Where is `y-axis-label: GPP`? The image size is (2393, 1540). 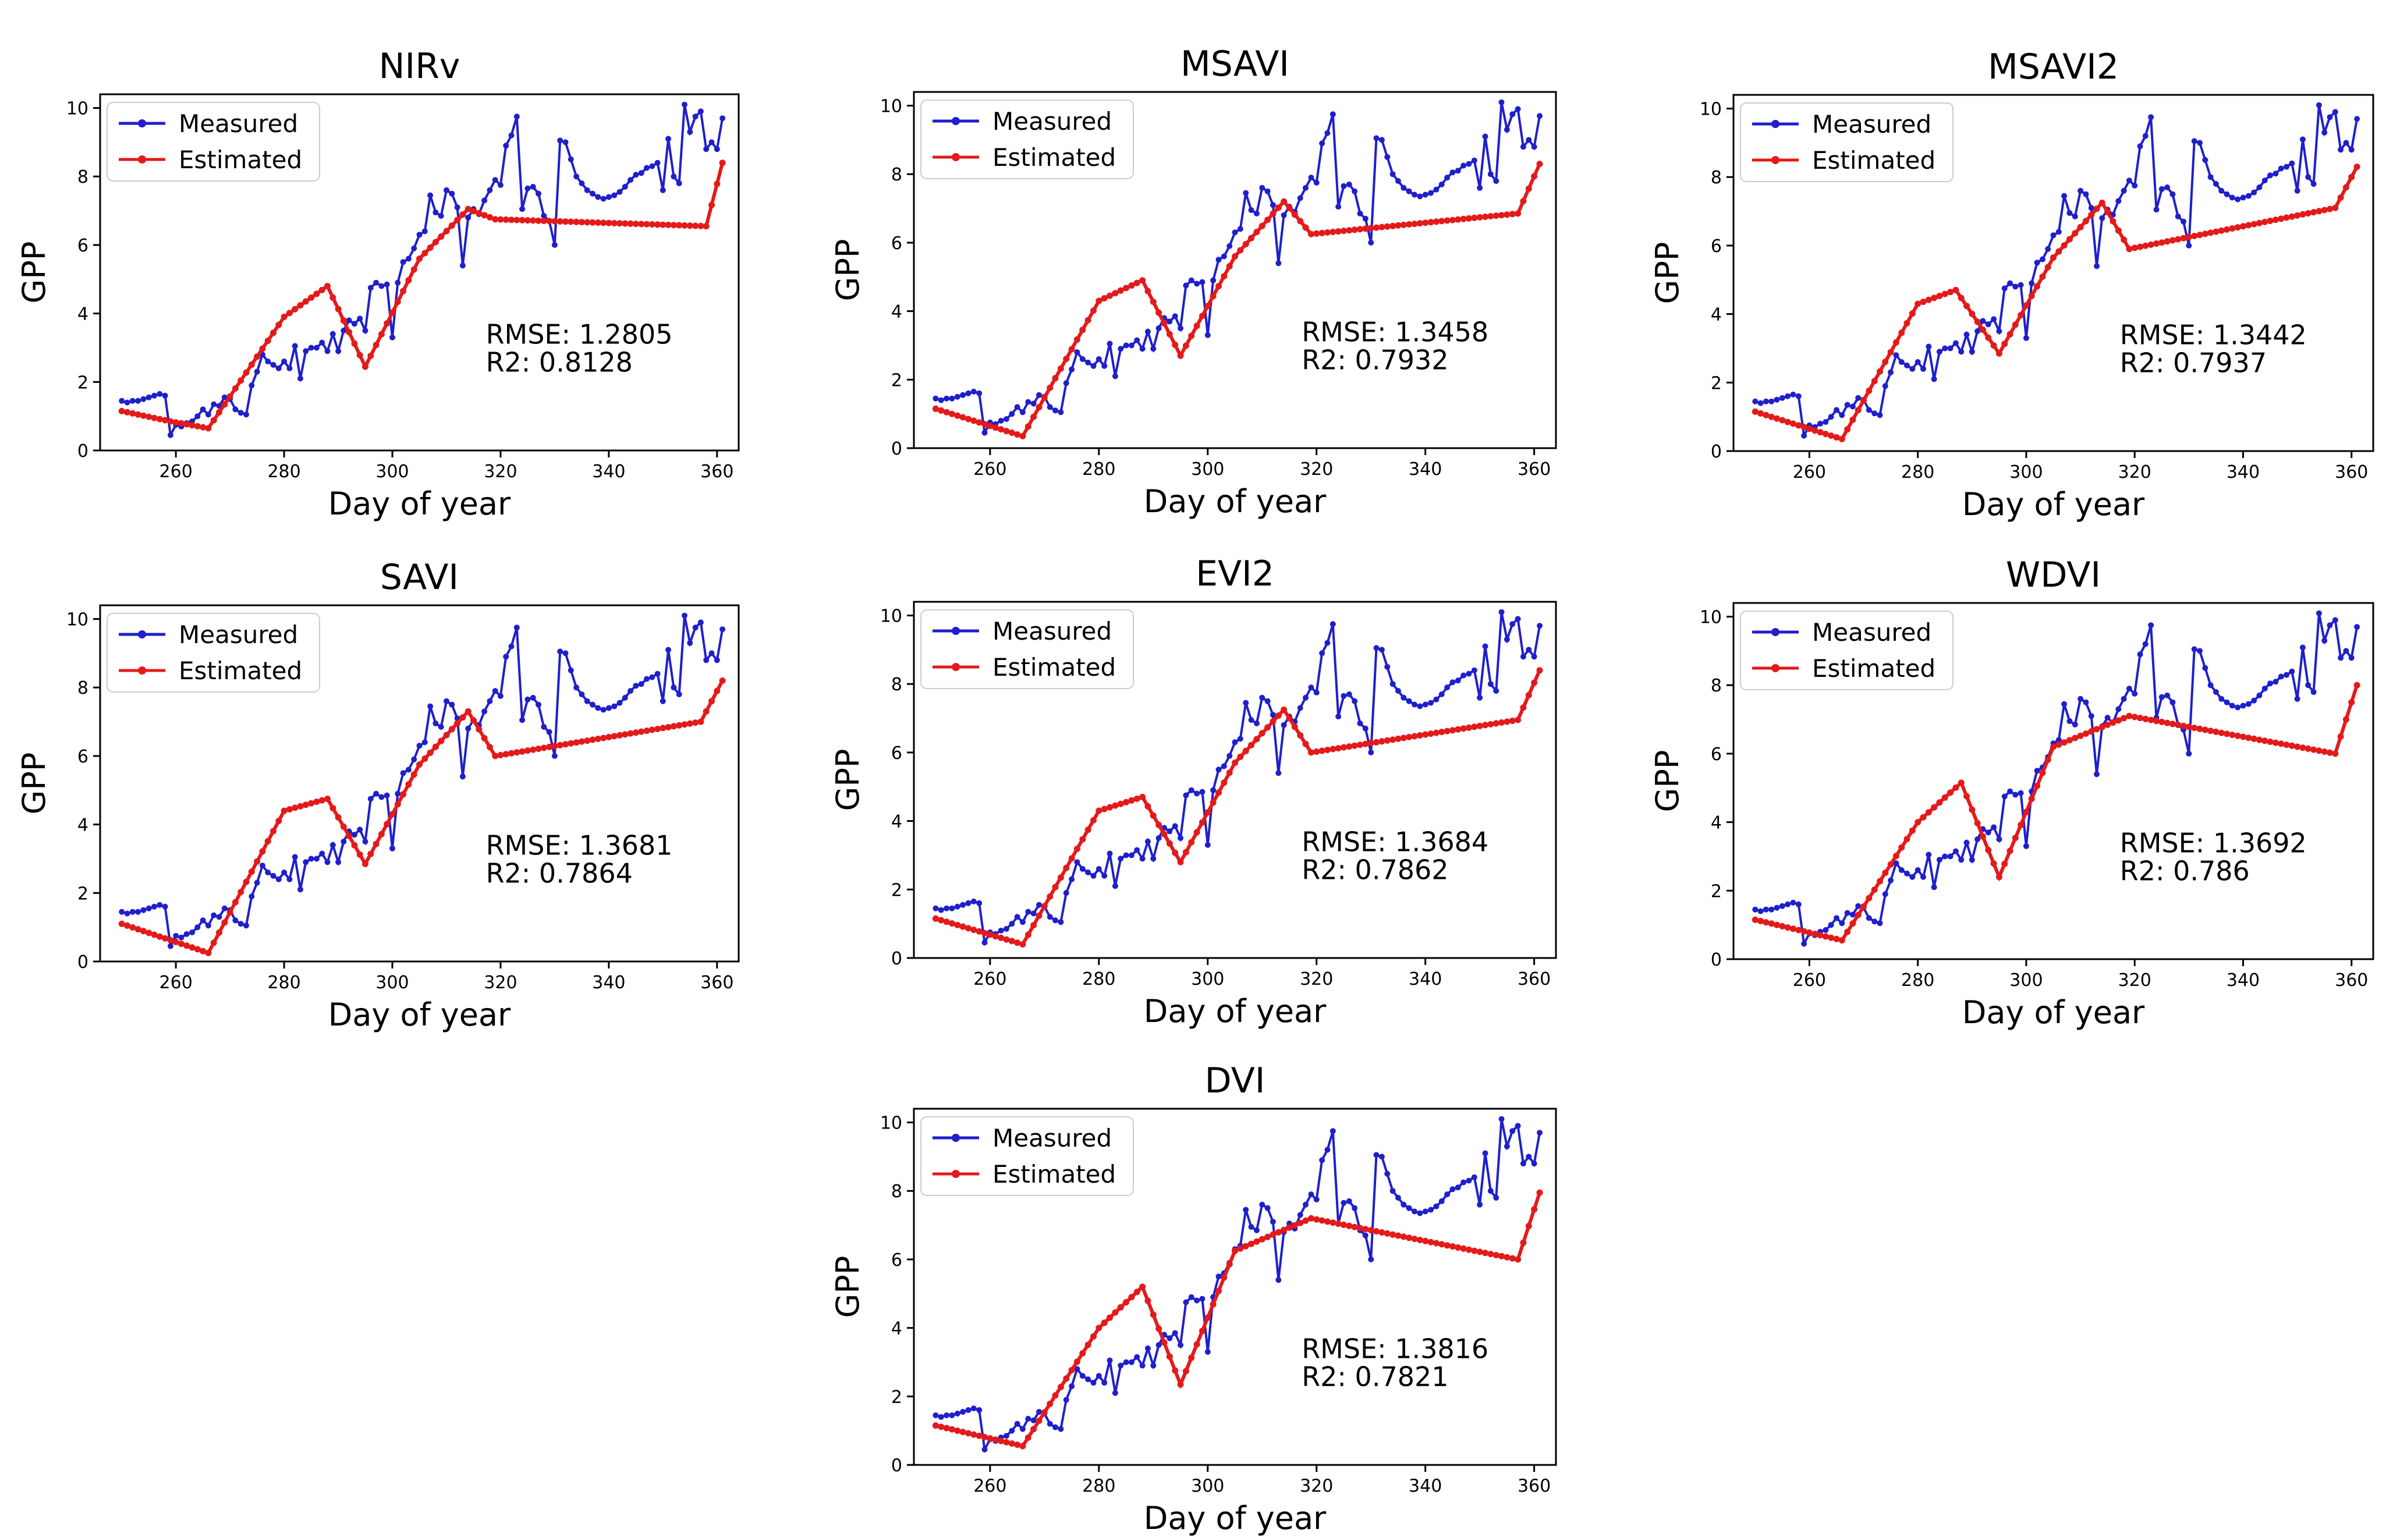 y-axis-label: GPP is located at coordinates (847, 270).